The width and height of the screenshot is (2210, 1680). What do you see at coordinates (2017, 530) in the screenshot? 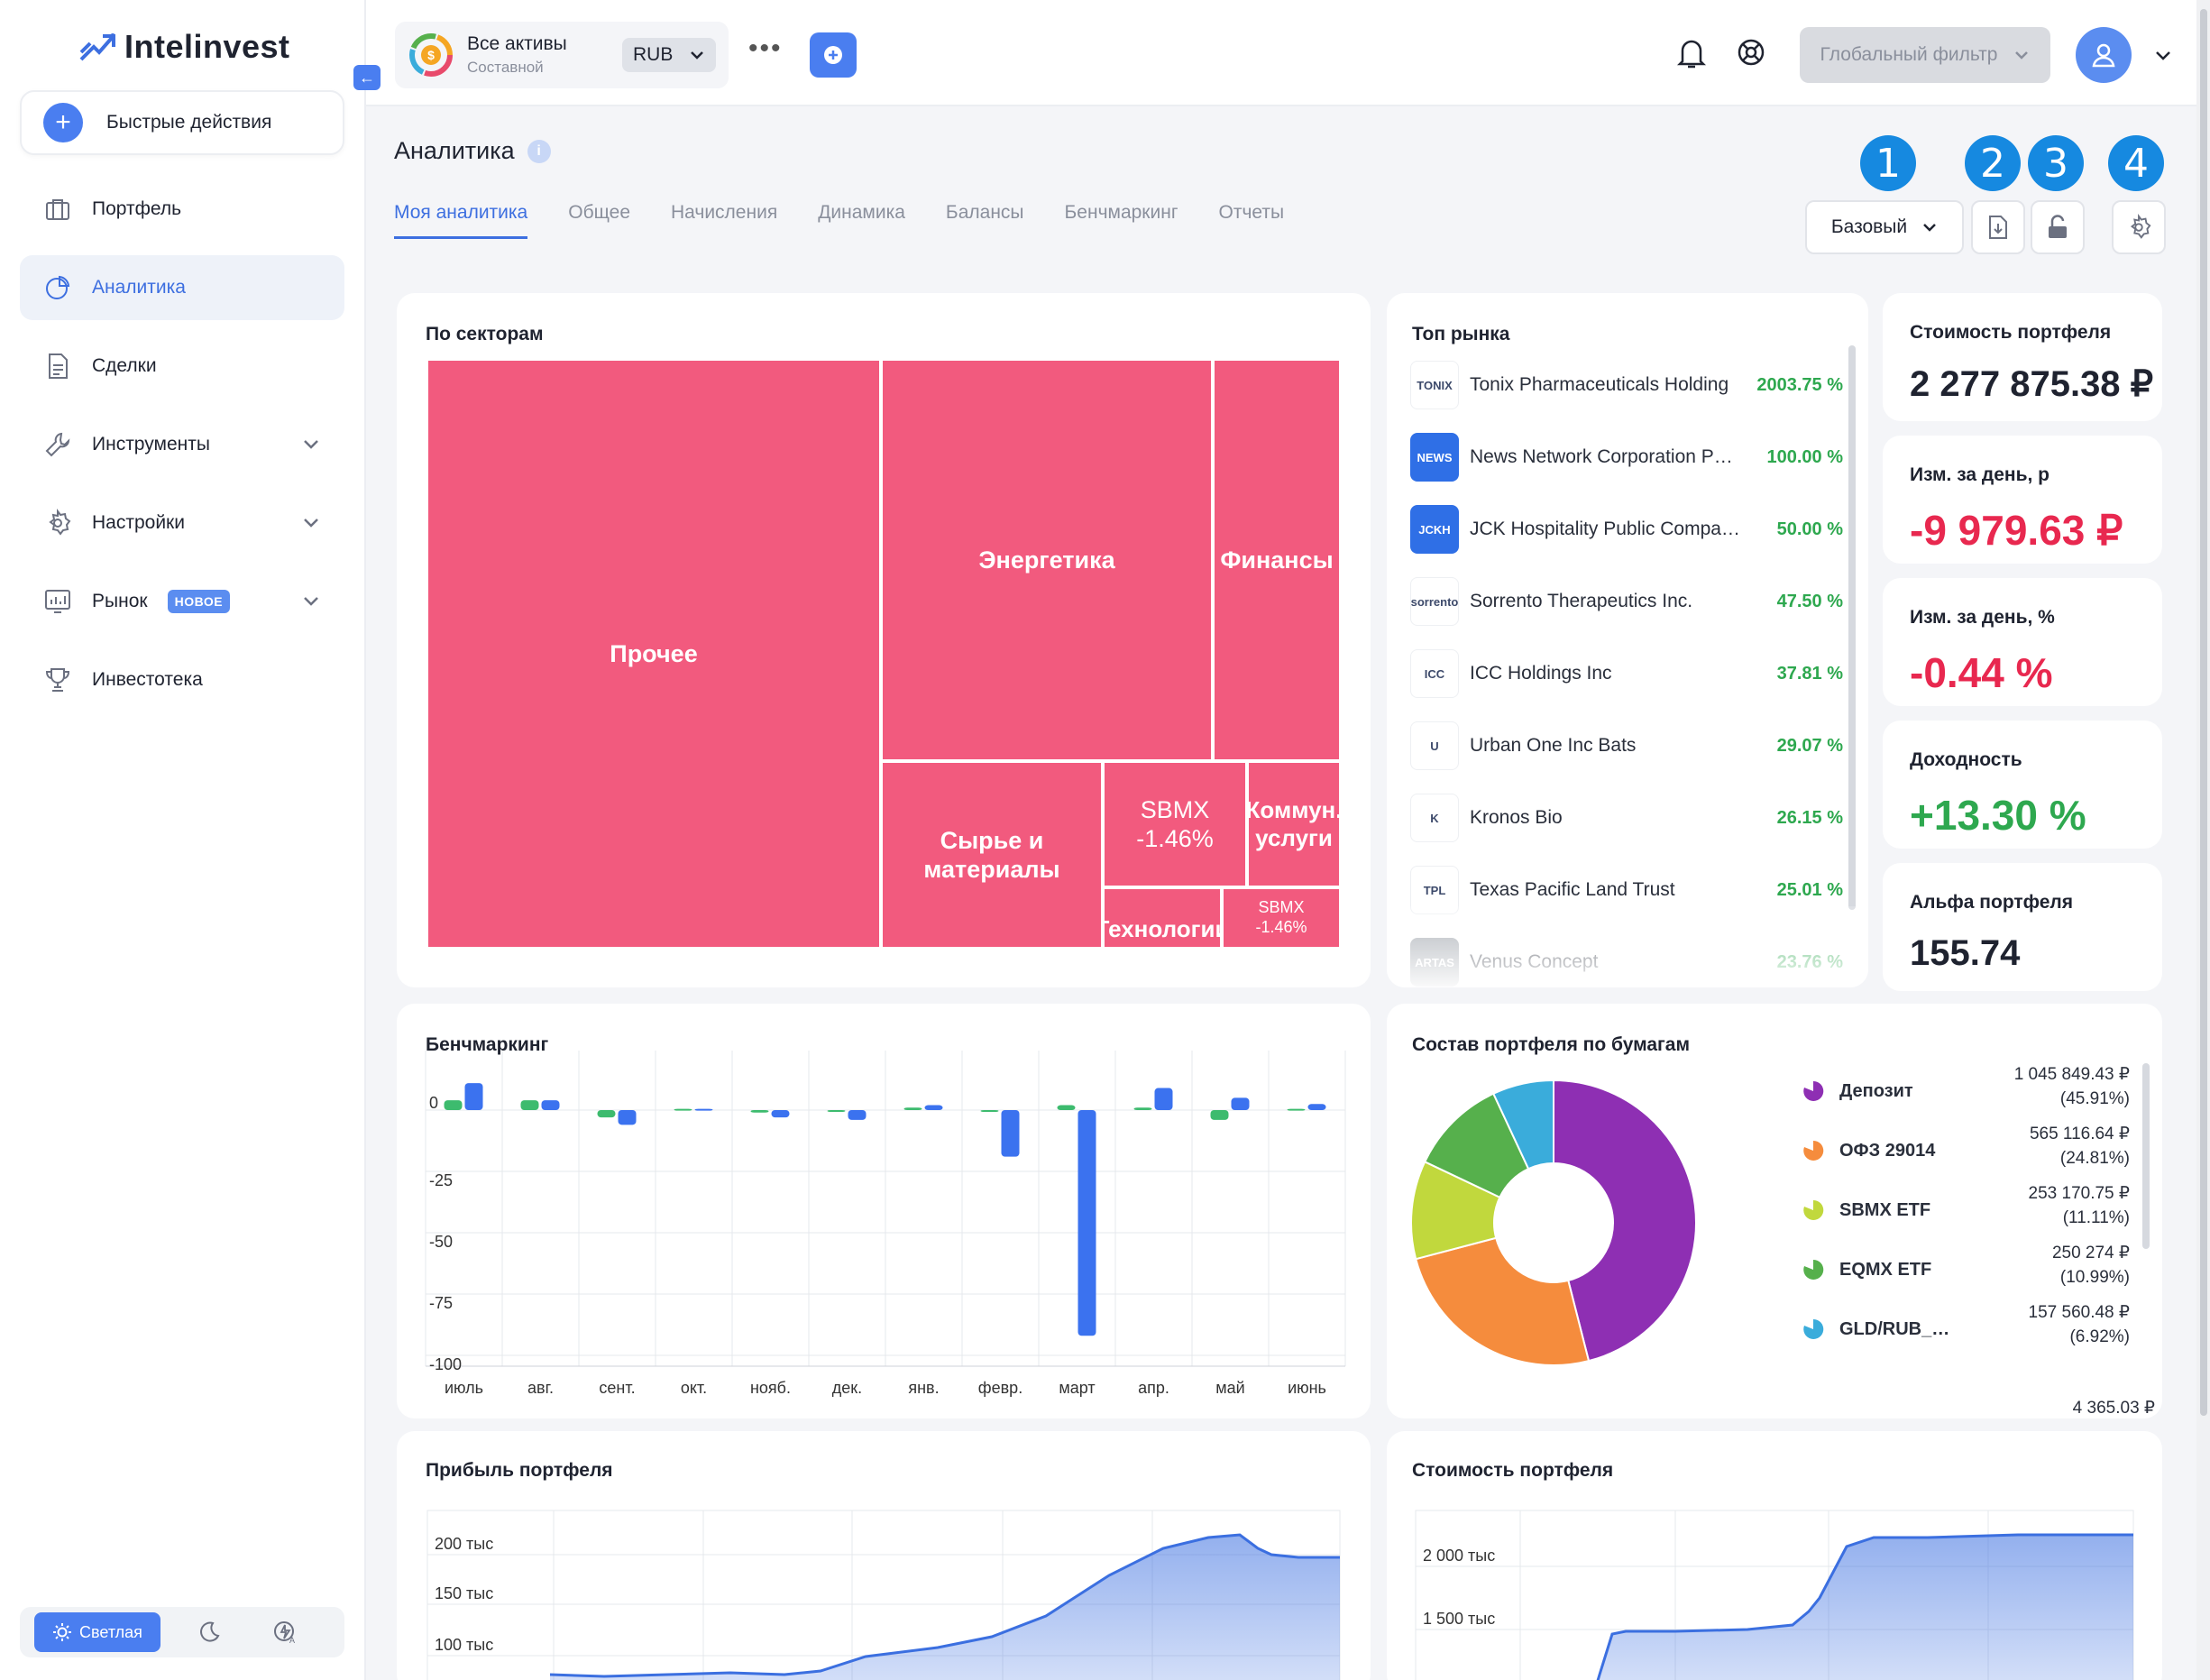
I see `kpi-value: -9 979.63 ₽` at bounding box center [2017, 530].